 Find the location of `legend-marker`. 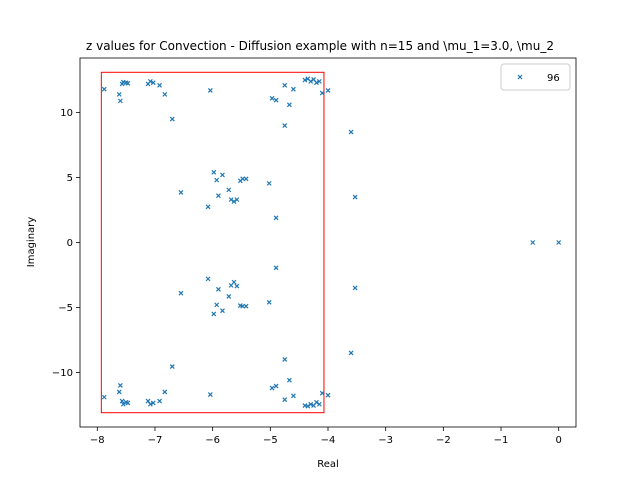

legend-marker is located at coordinates (520, 77).